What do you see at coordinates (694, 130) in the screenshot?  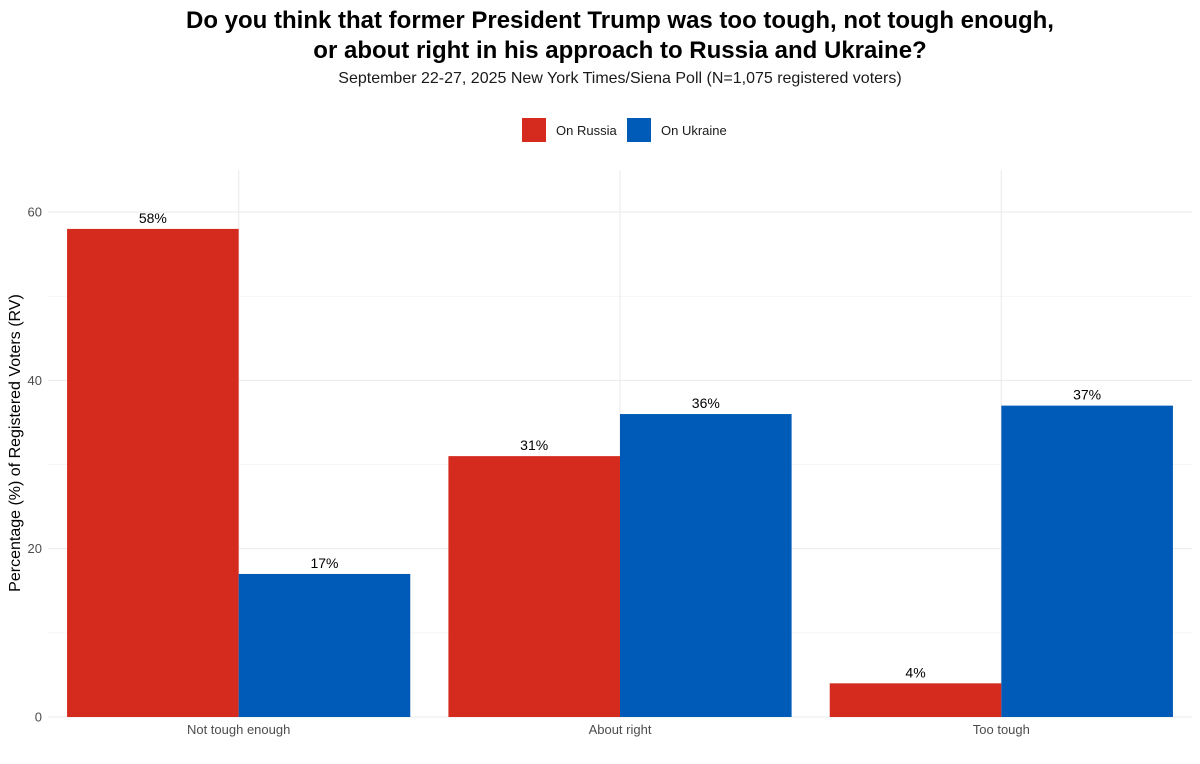 I see `legend-label-on-ukraine: On Ukraine` at bounding box center [694, 130].